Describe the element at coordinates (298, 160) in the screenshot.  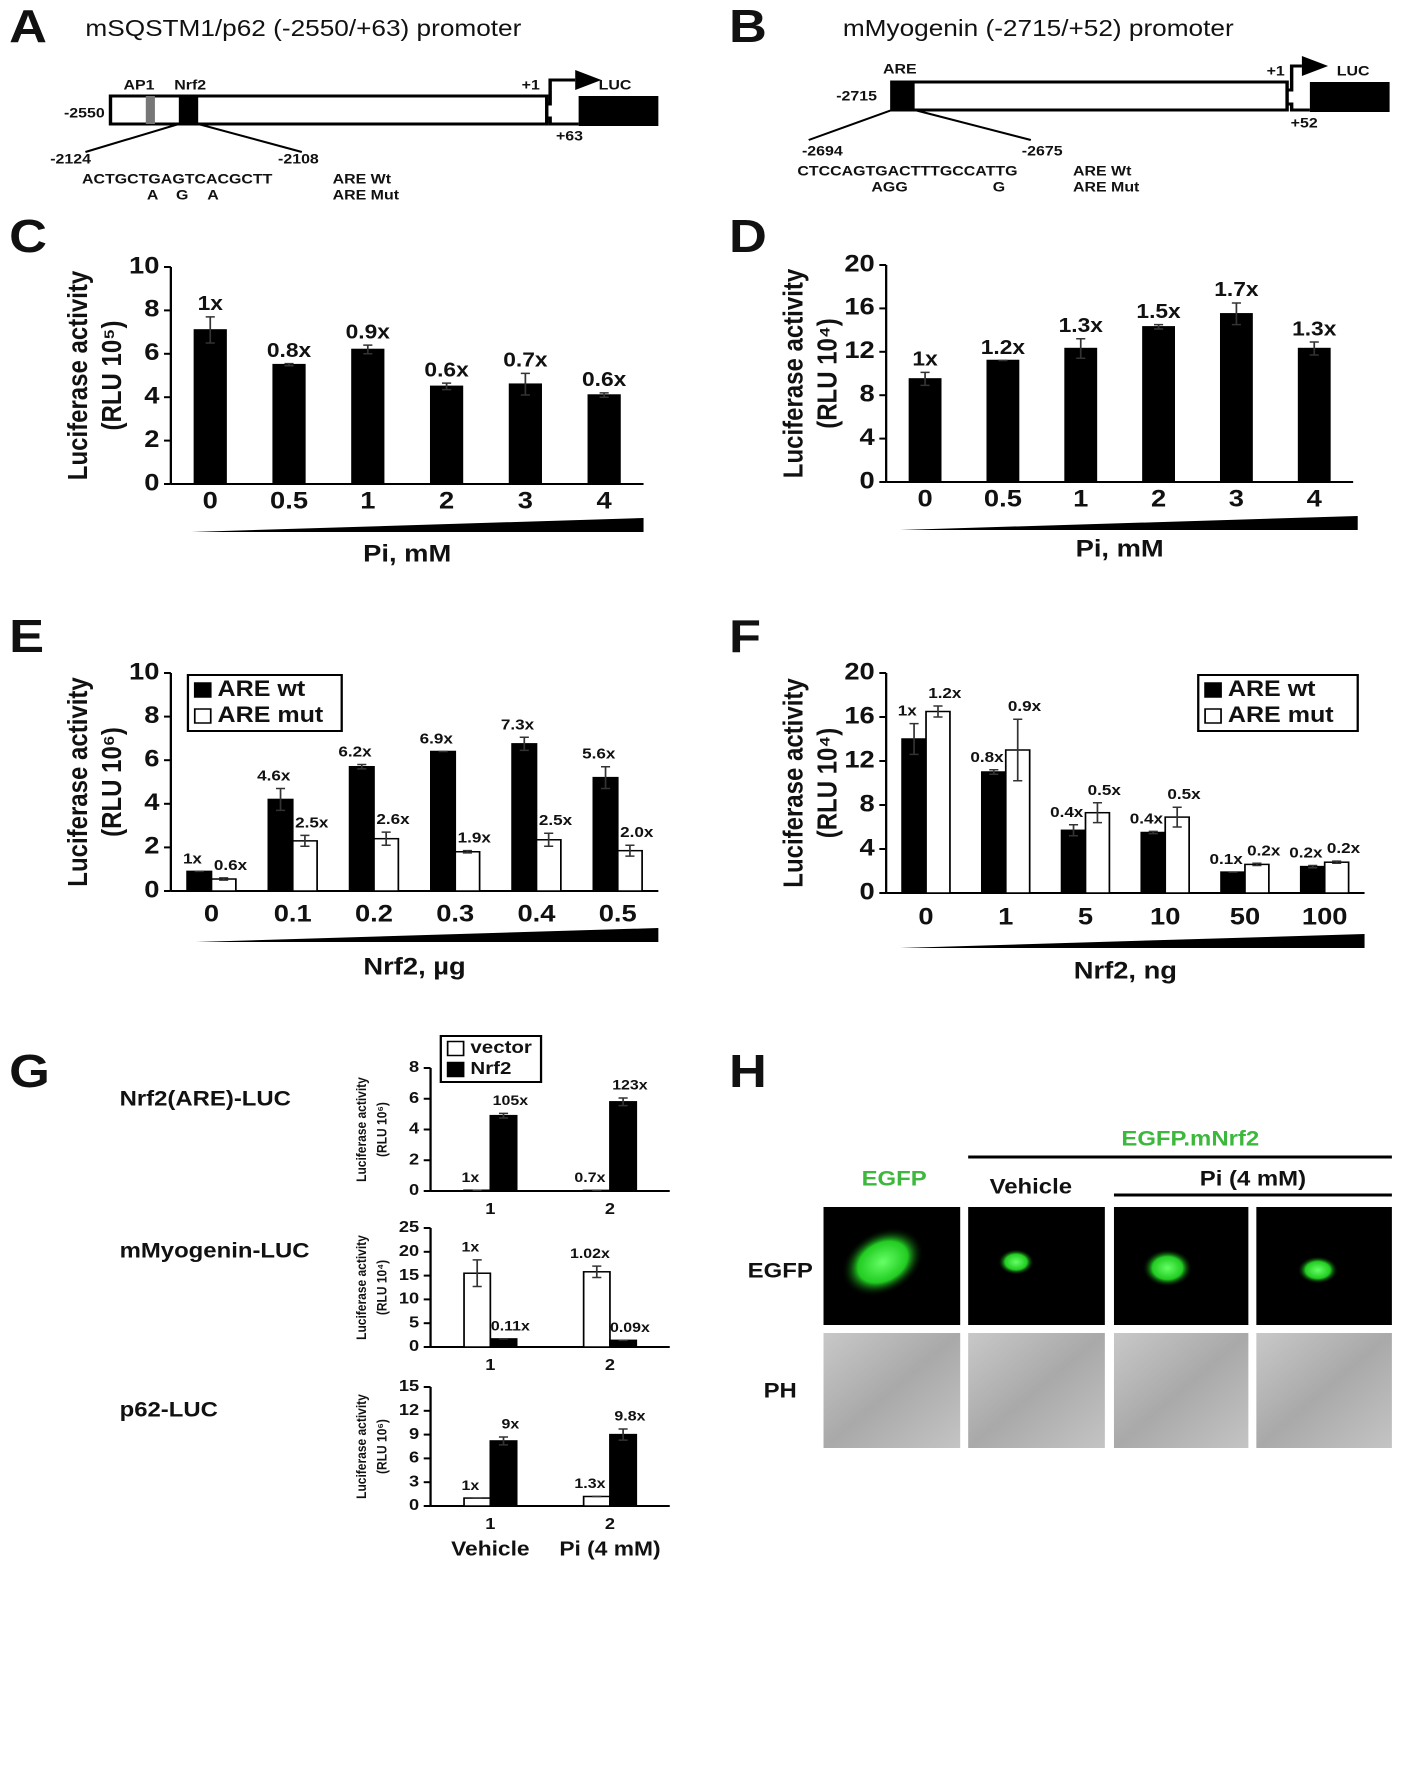
I see `label: -2108` at that location.